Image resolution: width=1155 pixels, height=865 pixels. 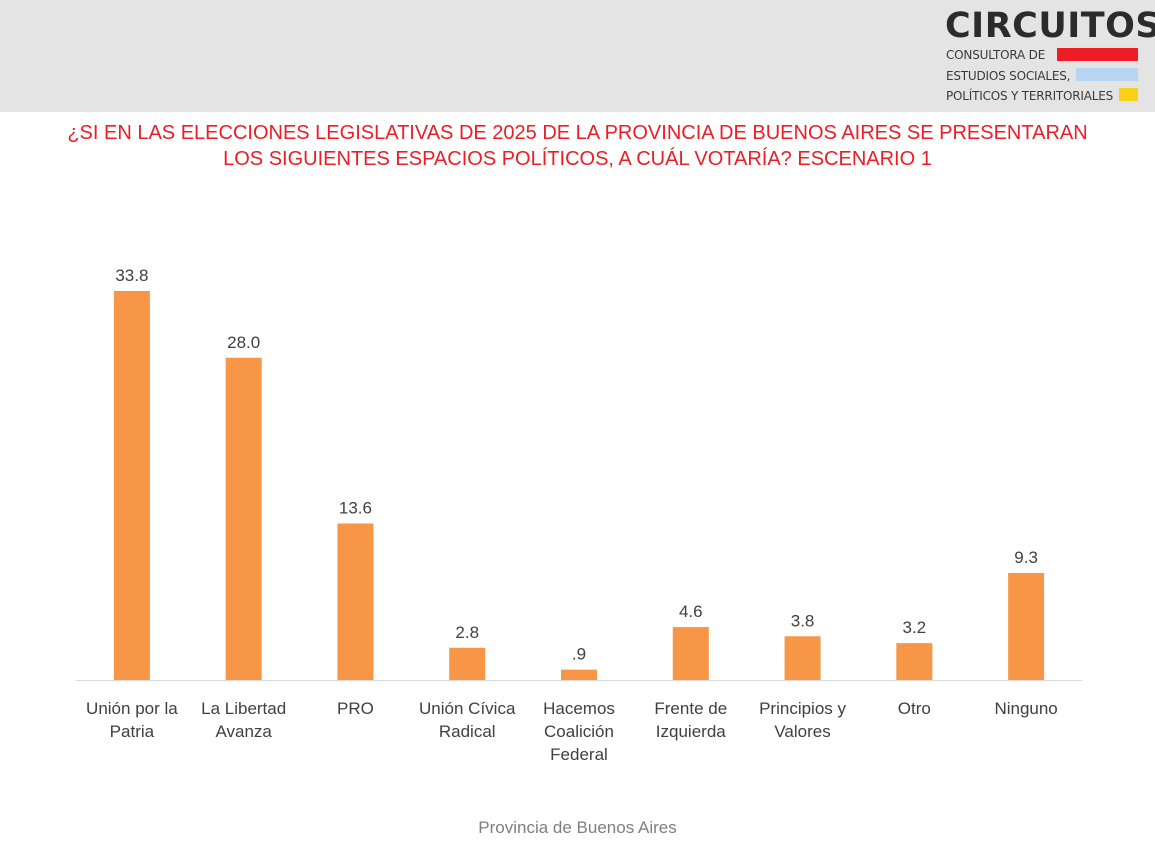 What do you see at coordinates (802, 720) in the screenshot?
I see `category-label-6: Principios y Valores` at bounding box center [802, 720].